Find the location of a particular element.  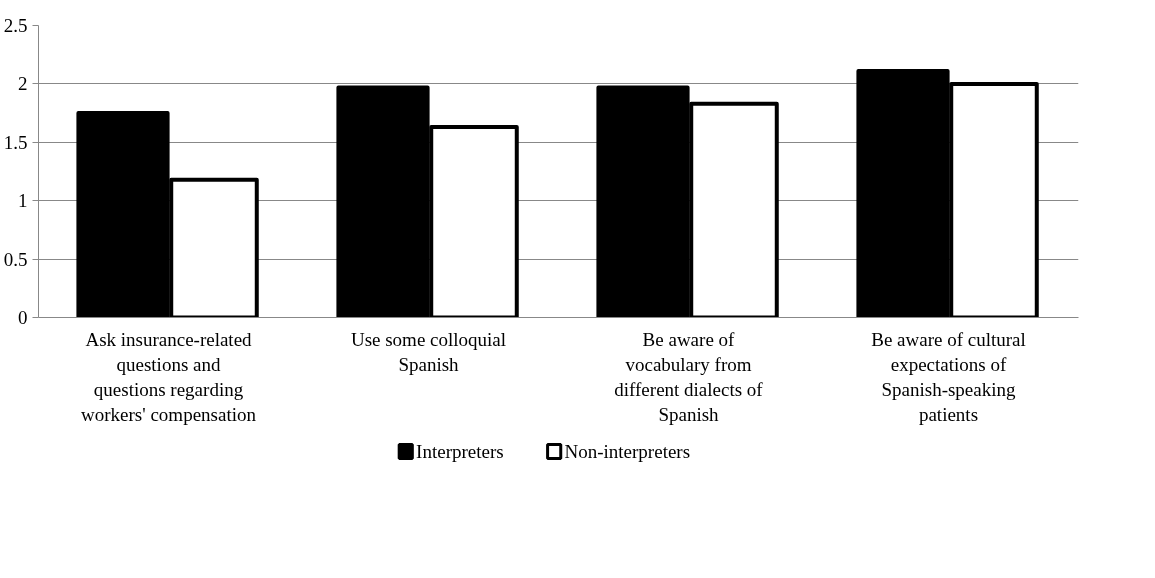

x-tick-label: Be aware of vocabulary from different dialects of Spanish is located at coordinates (689, 377).